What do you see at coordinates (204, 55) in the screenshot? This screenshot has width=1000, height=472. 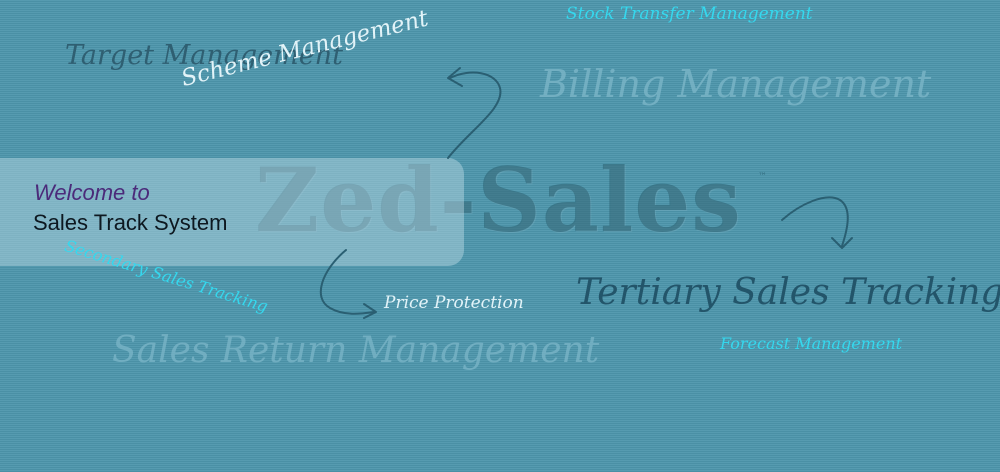 I see `target-management-label: Target Management` at bounding box center [204, 55].